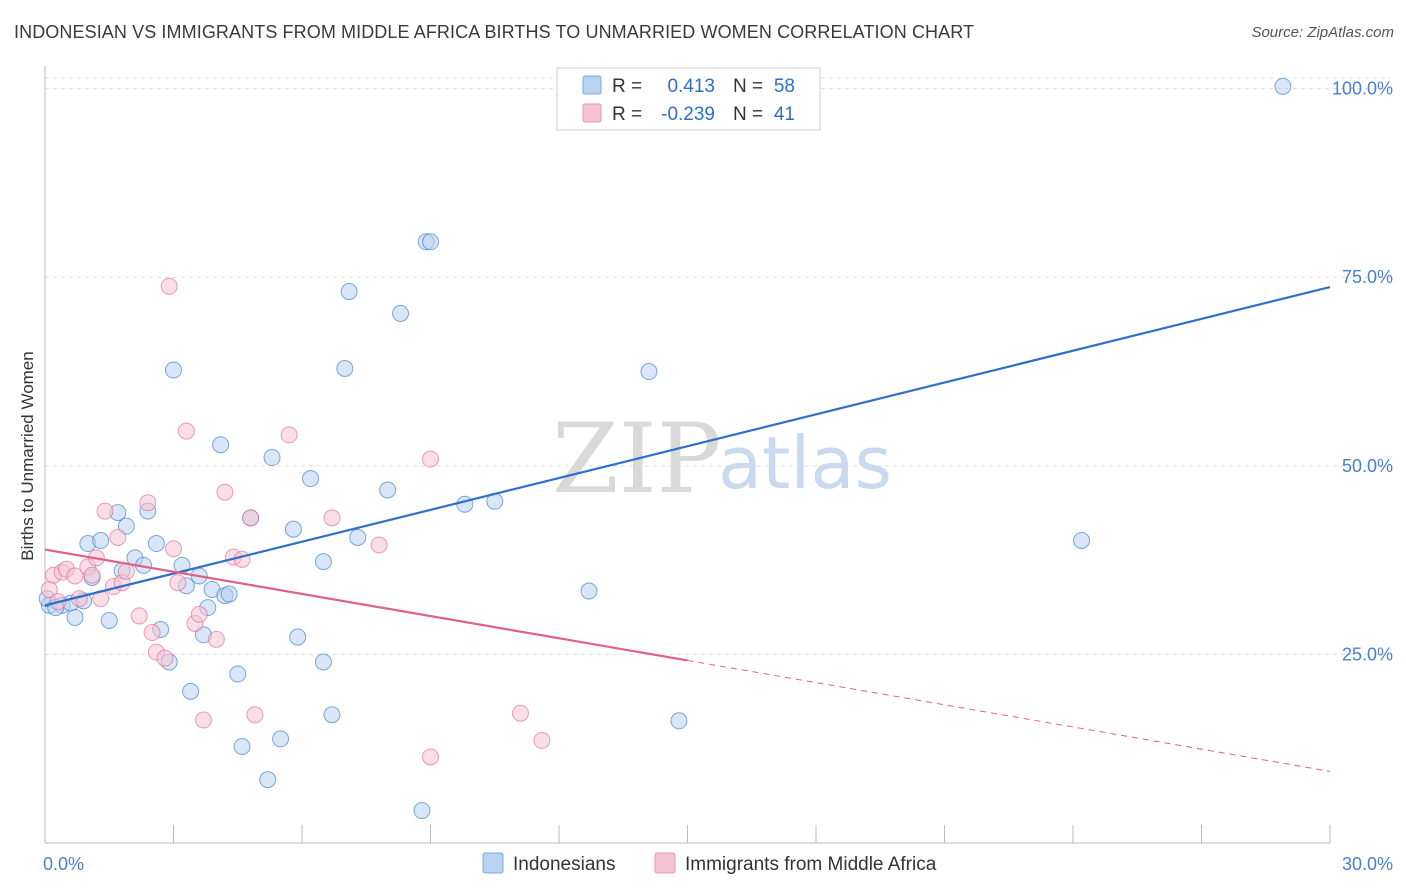 Image resolution: width=1406 pixels, height=892 pixels. I want to click on series-swatch-indonesians, so click(493, 863).